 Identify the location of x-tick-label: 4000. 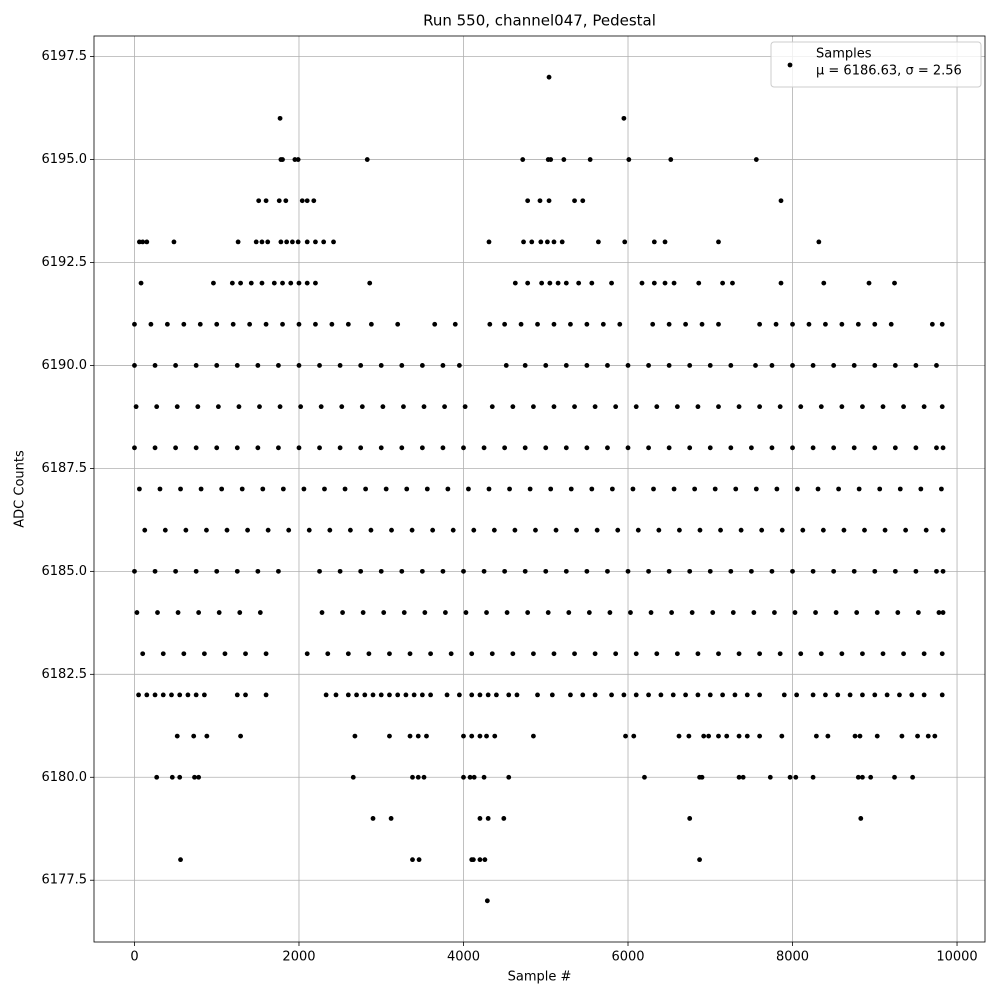
(463, 957).